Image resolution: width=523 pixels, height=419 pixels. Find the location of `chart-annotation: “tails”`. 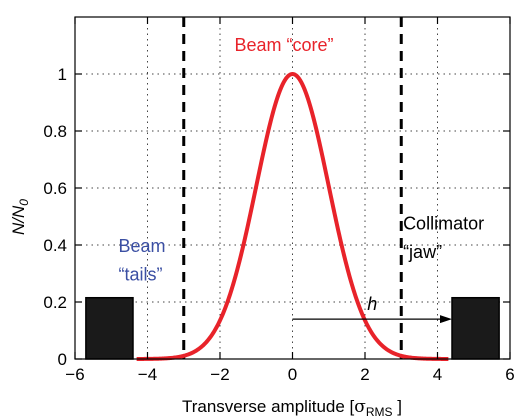

chart-annotation: “tails” is located at coordinates (141, 275).